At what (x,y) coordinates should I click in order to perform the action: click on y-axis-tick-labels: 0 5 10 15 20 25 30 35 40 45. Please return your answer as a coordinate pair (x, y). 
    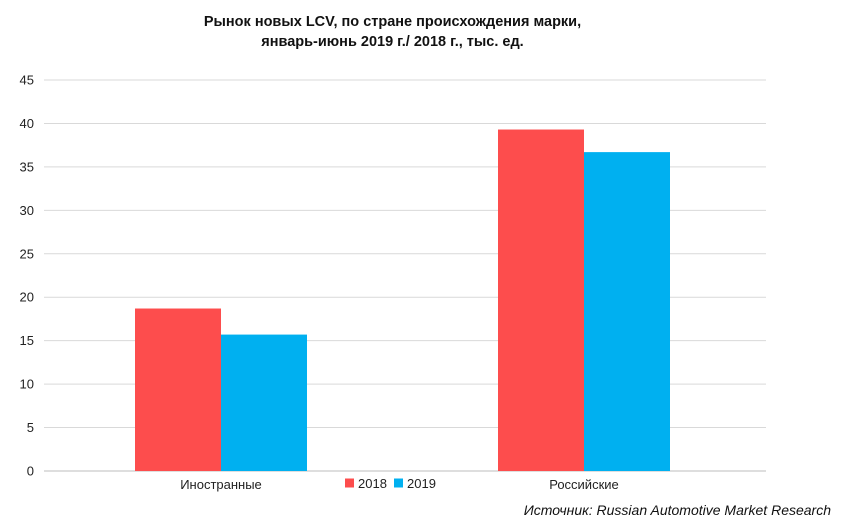
    Looking at the image, I should click on (27, 276).